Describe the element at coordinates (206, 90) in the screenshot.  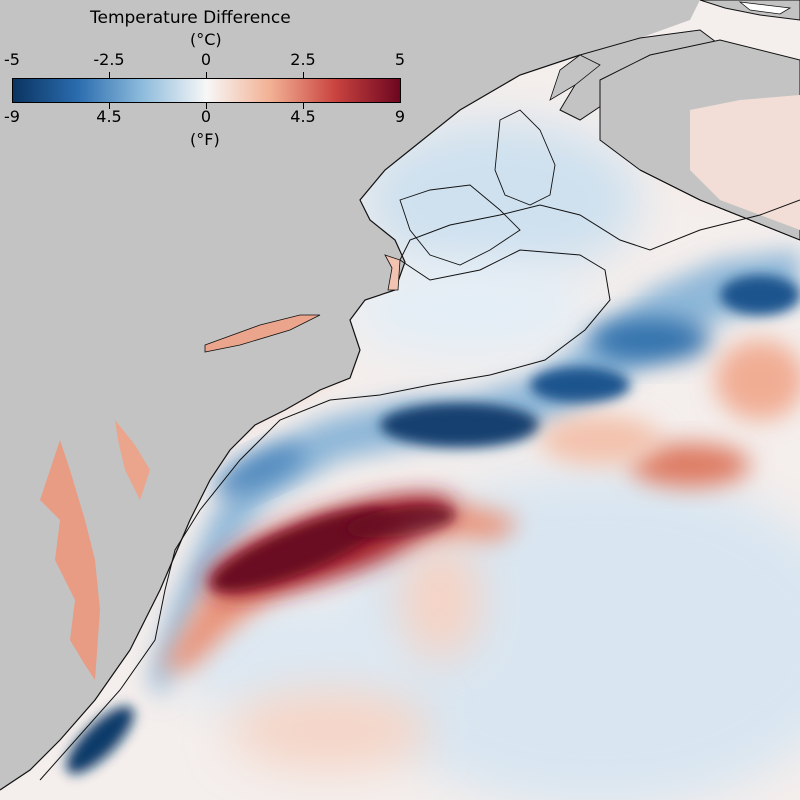
I see `colorbar` at that location.